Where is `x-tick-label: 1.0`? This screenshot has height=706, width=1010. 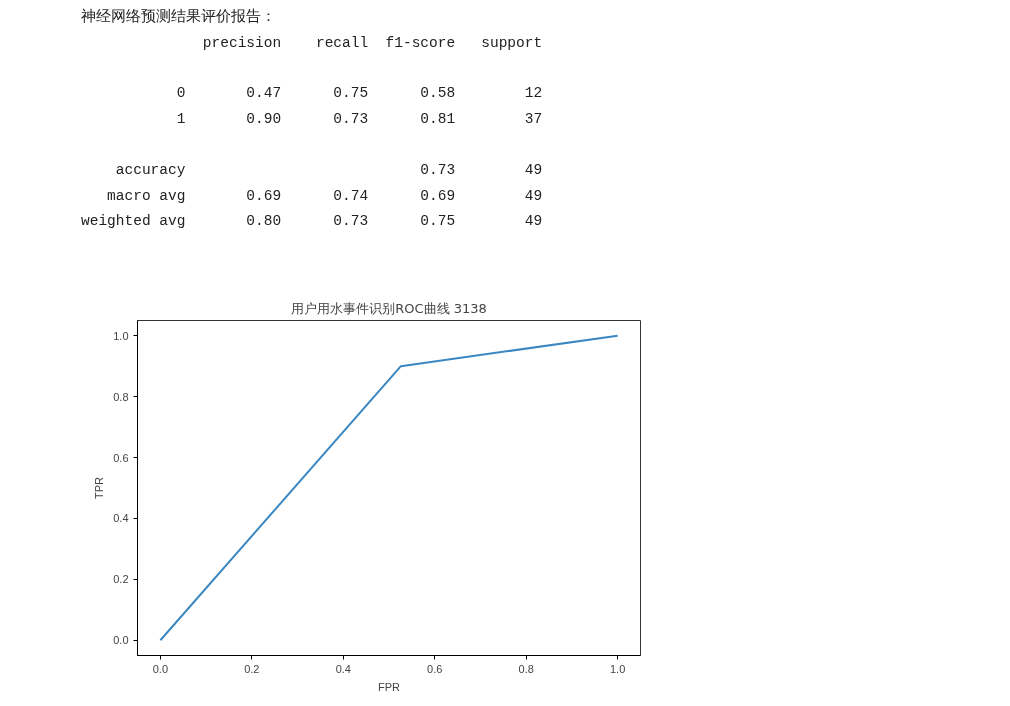 x-tick-label: 1.0 is located at coordinates (617, 668).